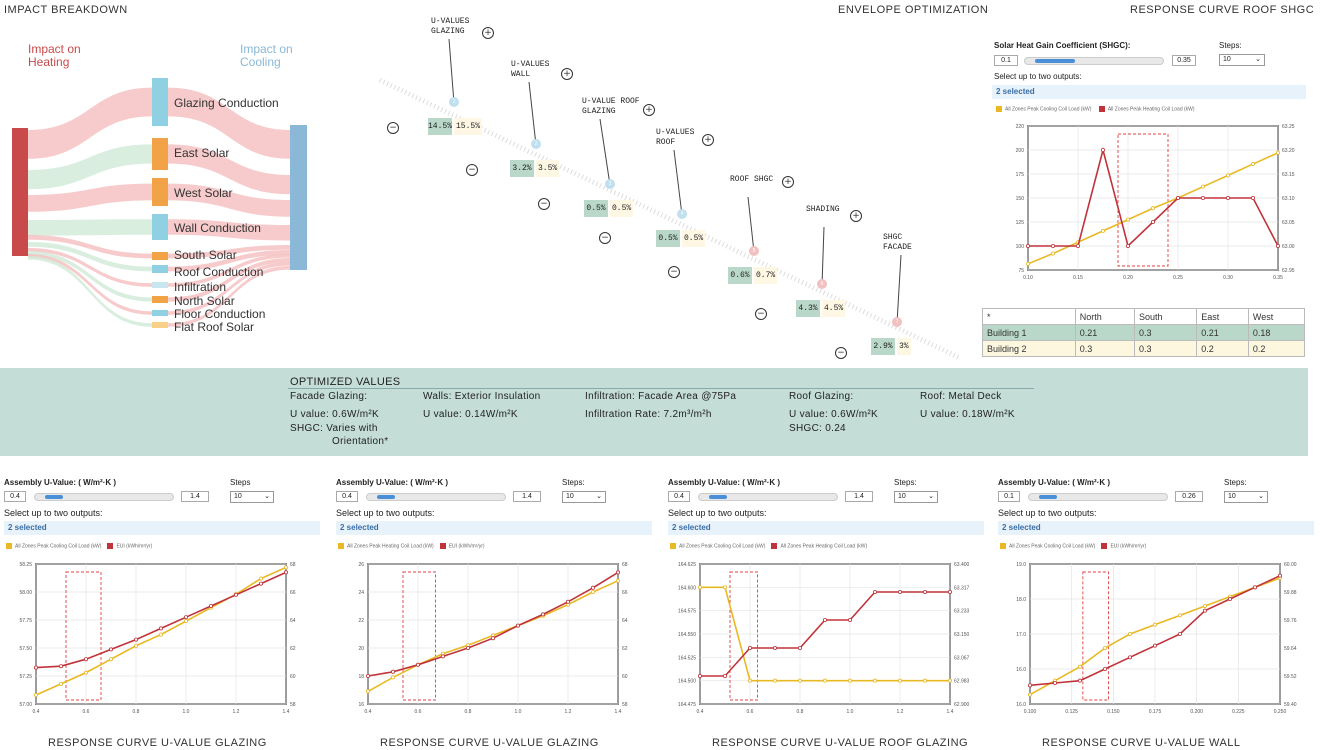  What do you see at coordinates (1242, 60) in the screenshot?
I see `shgc-steps-select: 10 ⌄` at bounding box center [1242, 60].